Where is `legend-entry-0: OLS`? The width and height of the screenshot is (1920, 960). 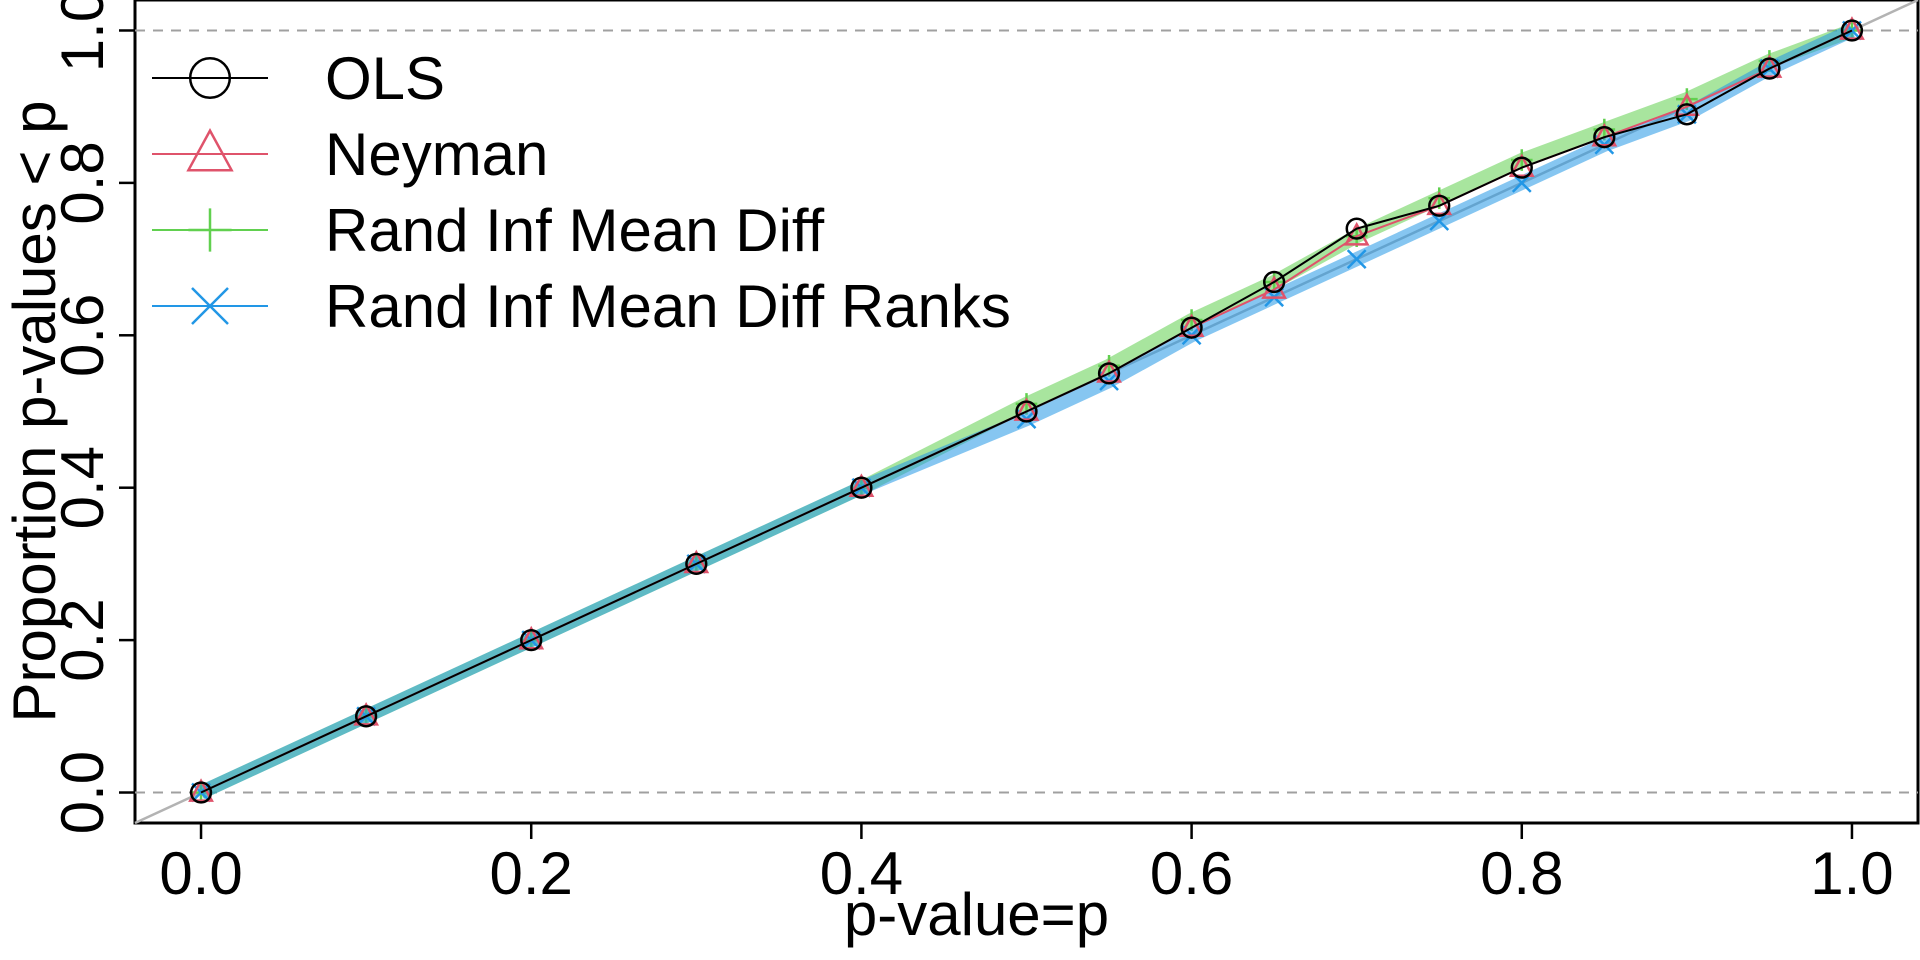 legend-entry-0: OLS is located at coordinates (298, 78).